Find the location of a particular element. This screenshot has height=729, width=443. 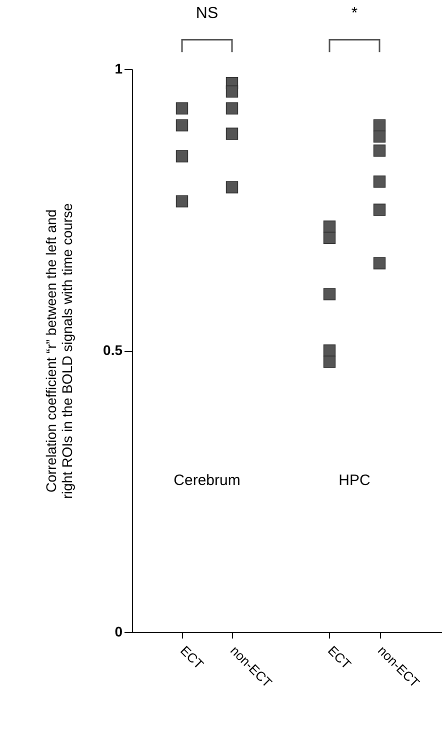

text: NS is located at coordinates (207, 13).